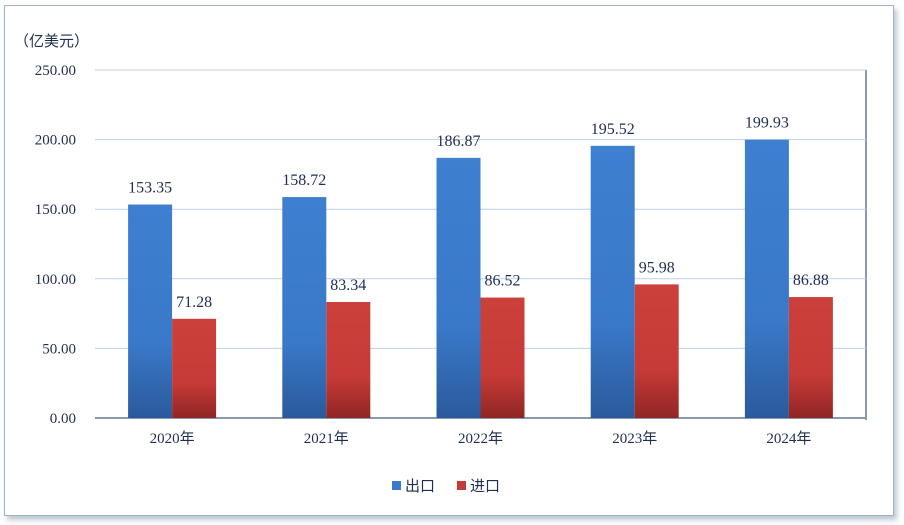  What do you see at coordinates (55, 280) in the screenshot?
I see `y-tick-label: 100.00` at bounding box center [55, 280].